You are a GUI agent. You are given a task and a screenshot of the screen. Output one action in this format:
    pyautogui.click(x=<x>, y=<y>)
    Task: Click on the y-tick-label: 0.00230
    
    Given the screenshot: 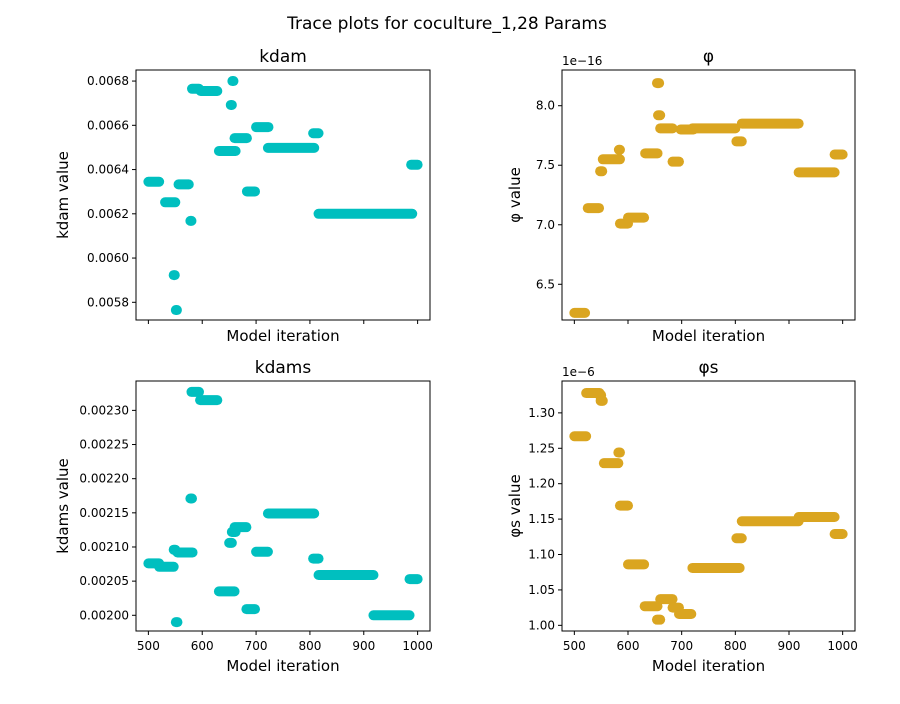 What is the action you would take?
    pyautogui.click(x=104, y=410)
    